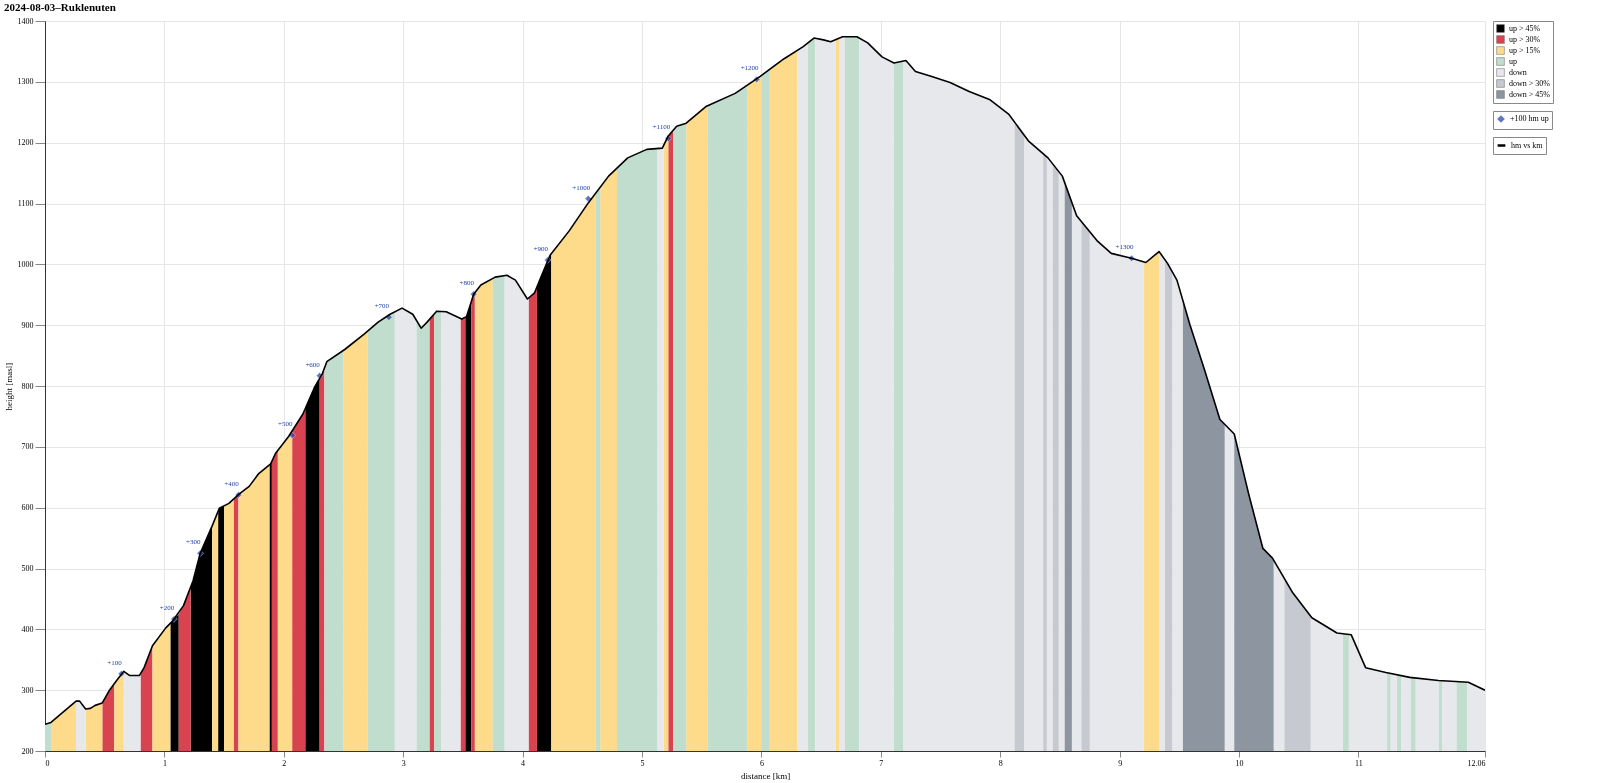 This screenshot has width=1600, height=783. I want to click on legend-label: up > 15%, so click(1525, 50).